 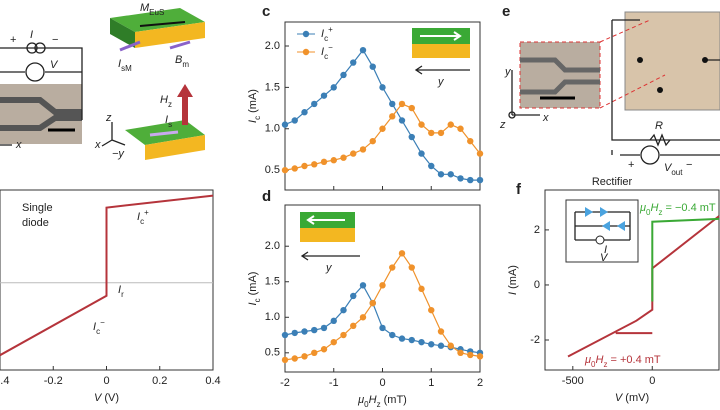 What do you see at coordinates (143, 217) in the screenshot?
I see `annotation: Ic+` at bounding box center [143, 217].